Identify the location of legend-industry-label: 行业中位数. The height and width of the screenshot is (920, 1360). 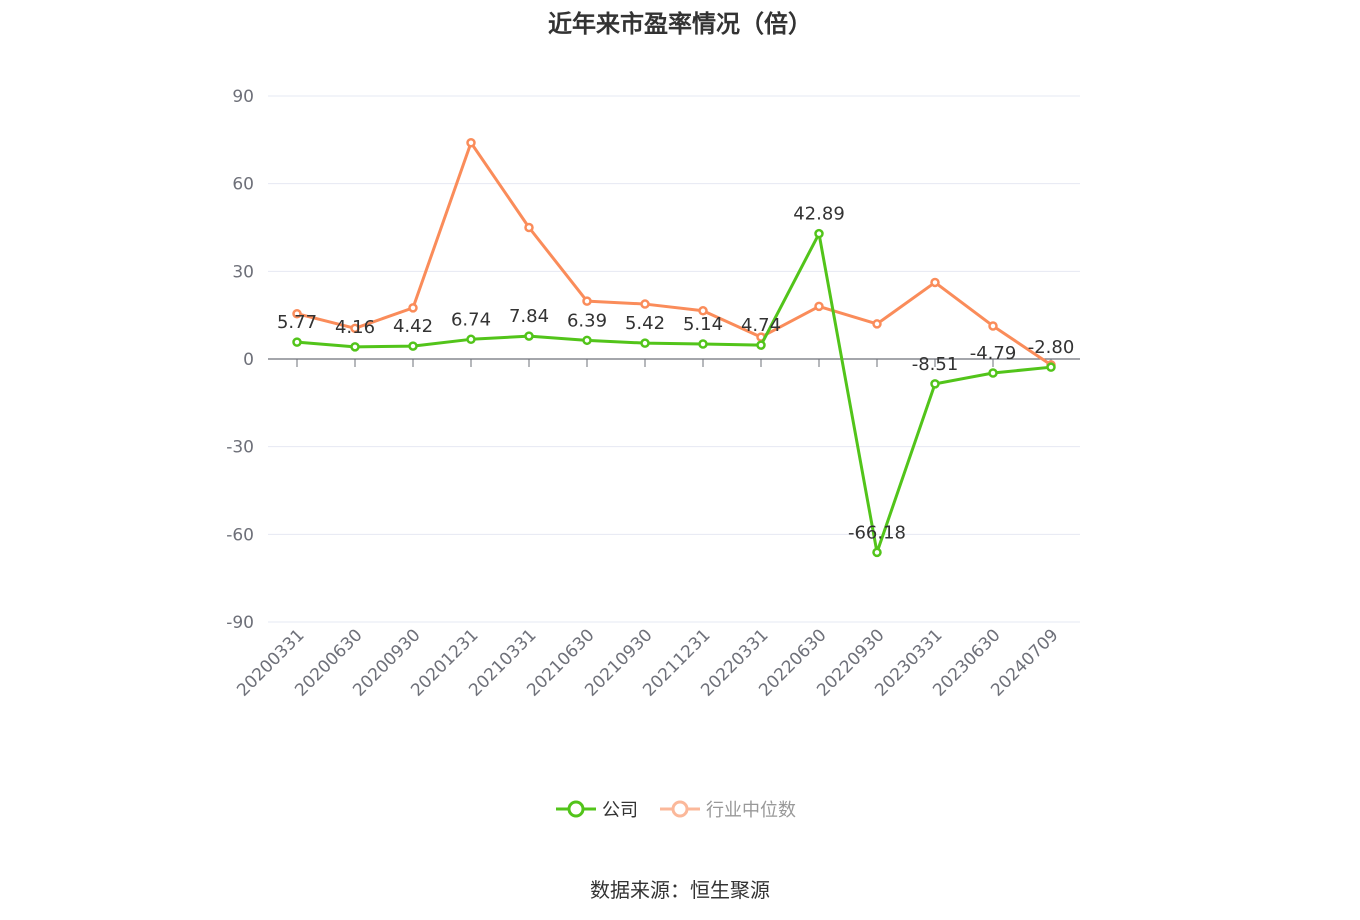
(751, 810).